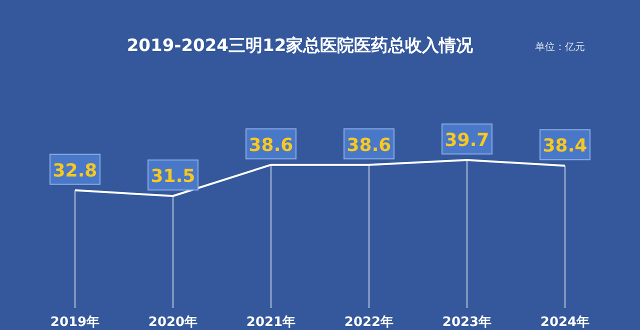 The height and width of the screenshot is (330, 640). I want to click on chart-title: 2019-2024三明12家总医院医药总收入情况, so click(300, 46).